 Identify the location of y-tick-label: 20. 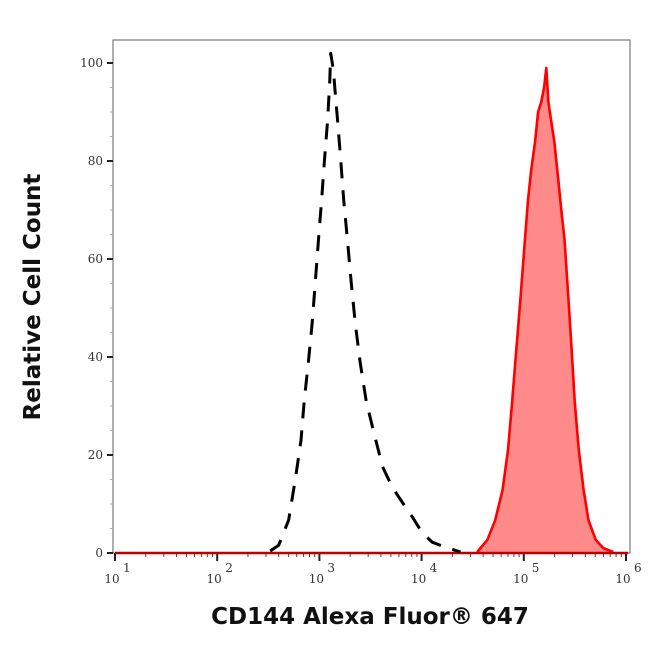
(95, 455).